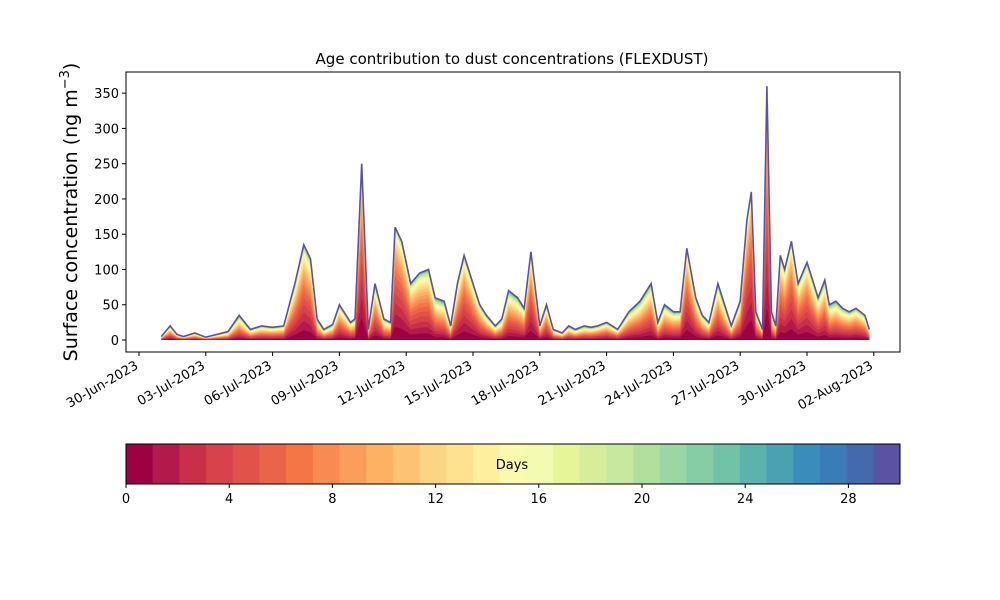  What do you see at coordinates (705, 383) in the screenshot?
I see `x-tick-label: 27-Jul-2023` at bounding box center [705, 383].